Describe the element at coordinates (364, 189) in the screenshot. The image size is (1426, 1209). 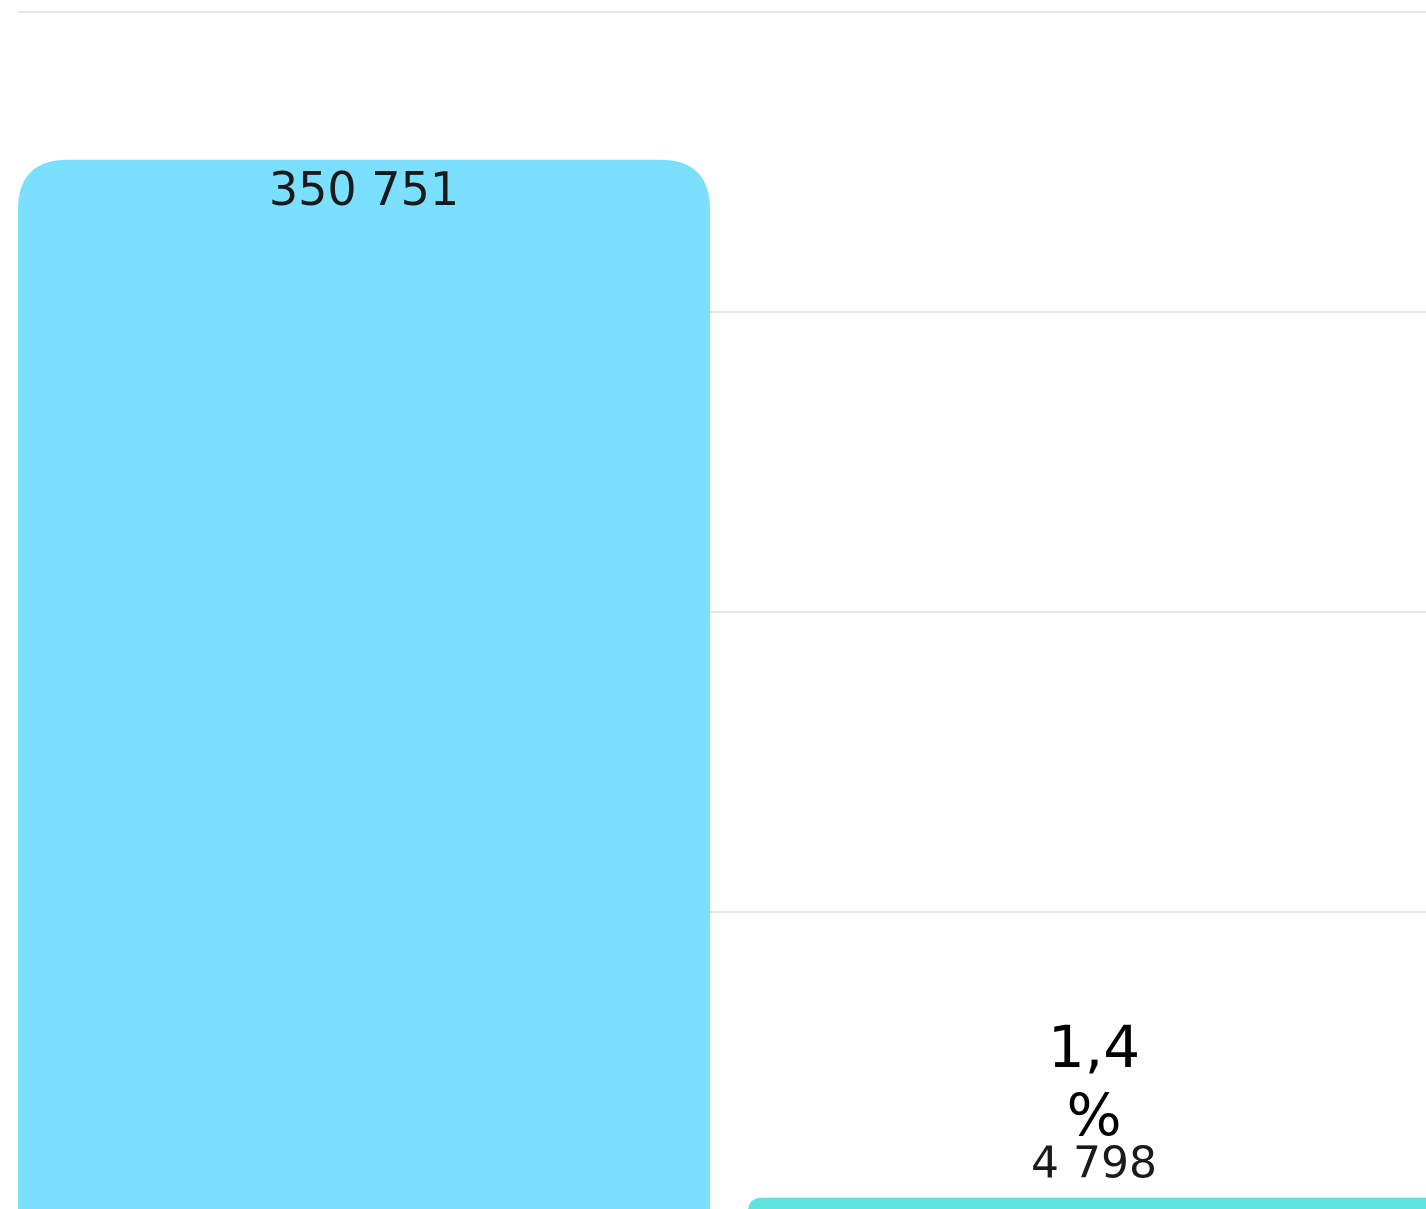
I see `value-label: 350 751` at that location.